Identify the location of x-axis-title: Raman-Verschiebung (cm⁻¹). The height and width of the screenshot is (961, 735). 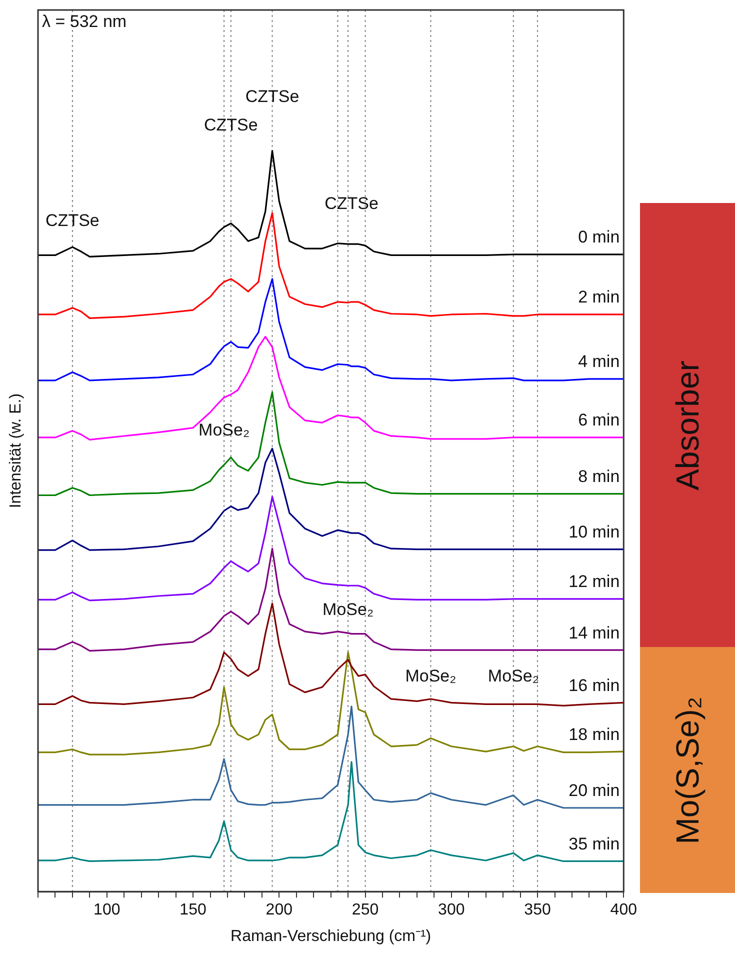
(331, 936).